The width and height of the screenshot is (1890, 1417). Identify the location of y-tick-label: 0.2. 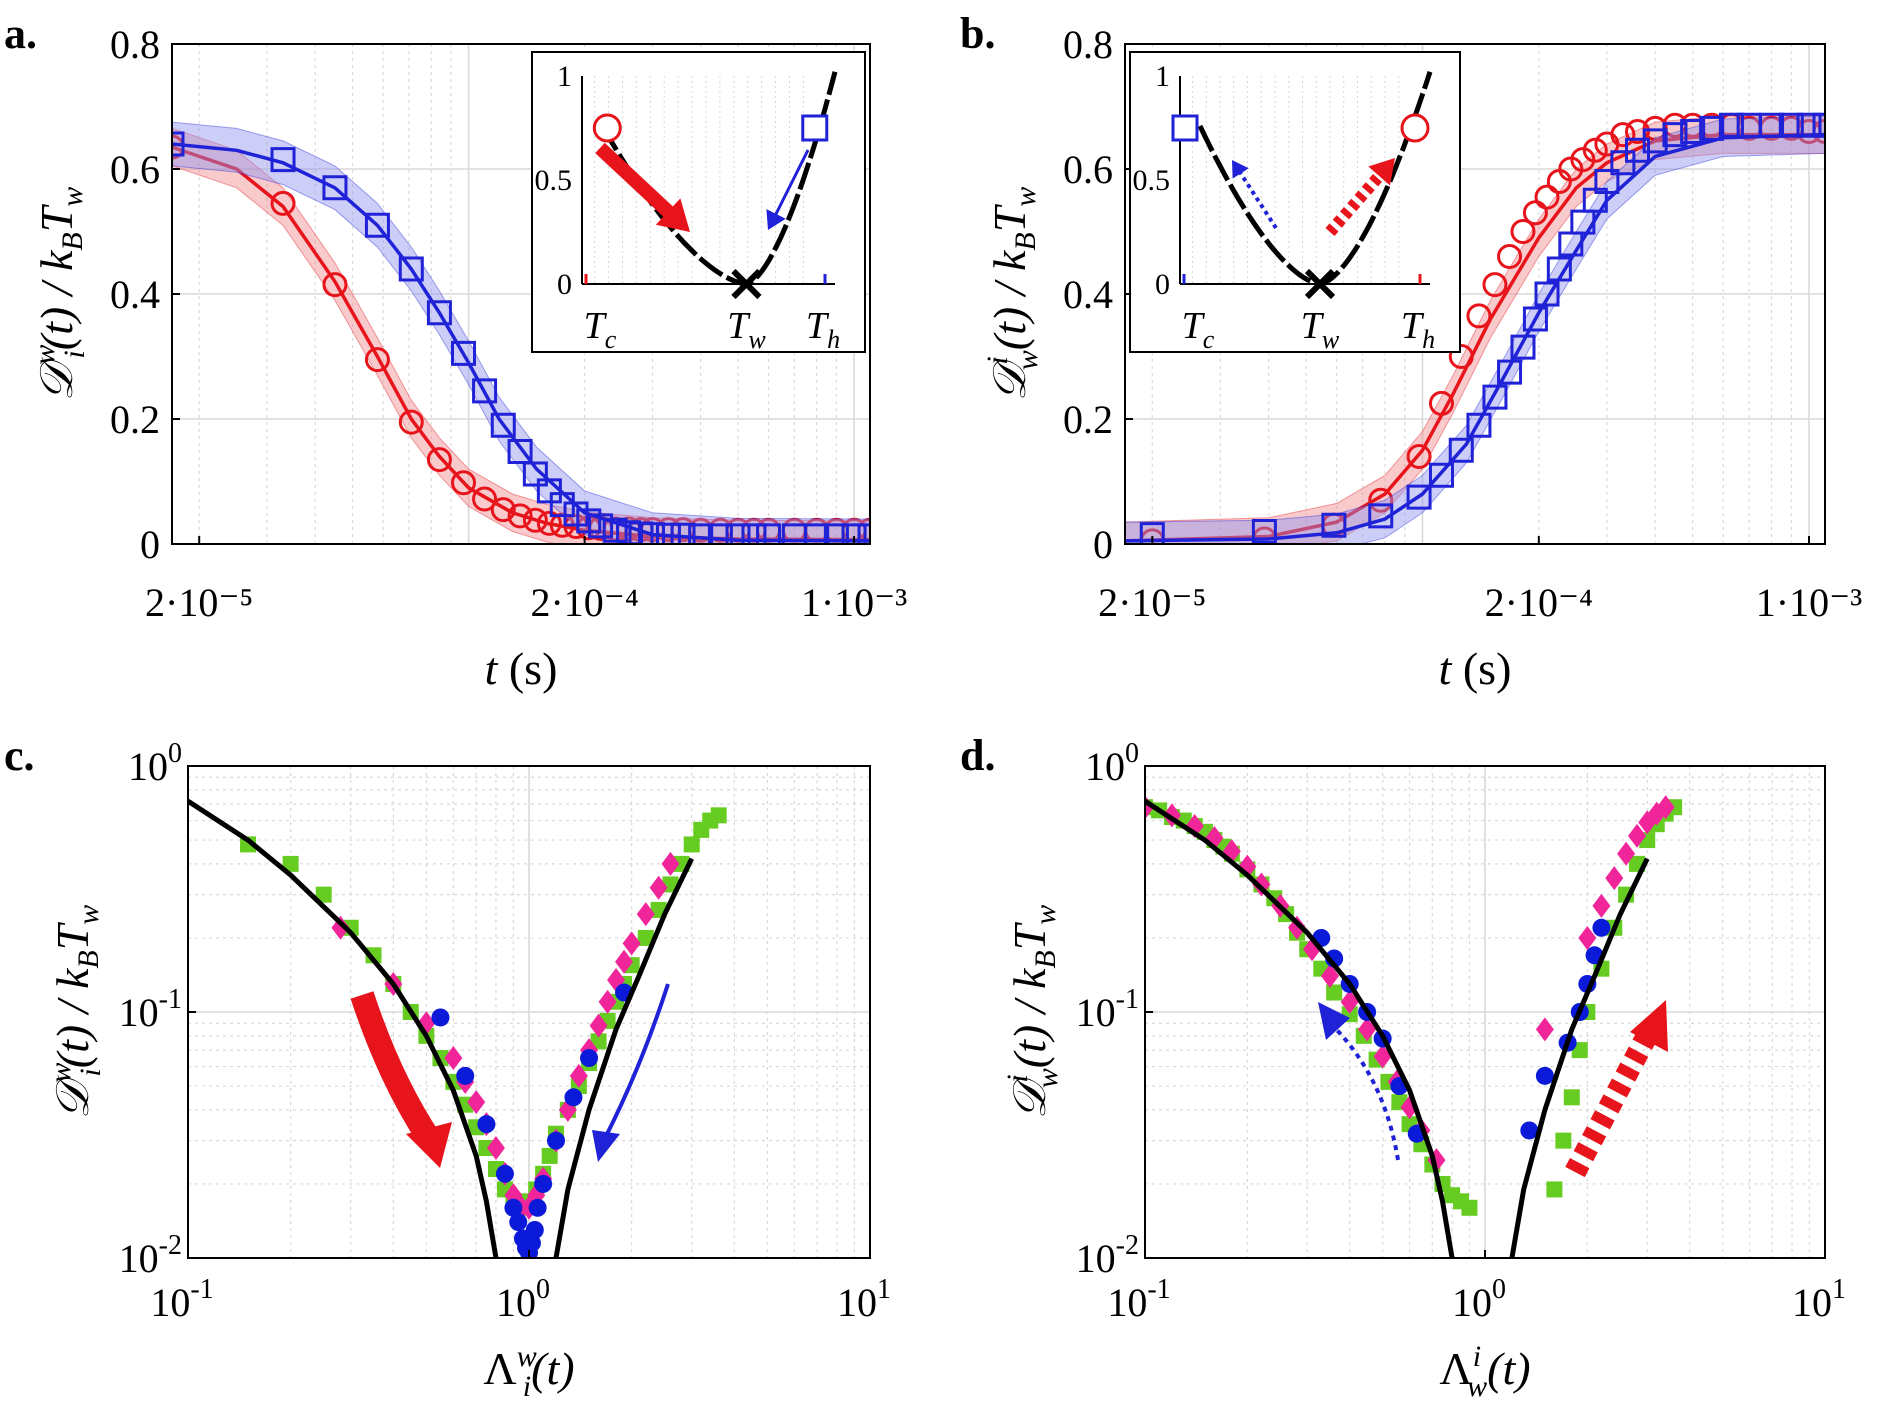
(1088, 419).